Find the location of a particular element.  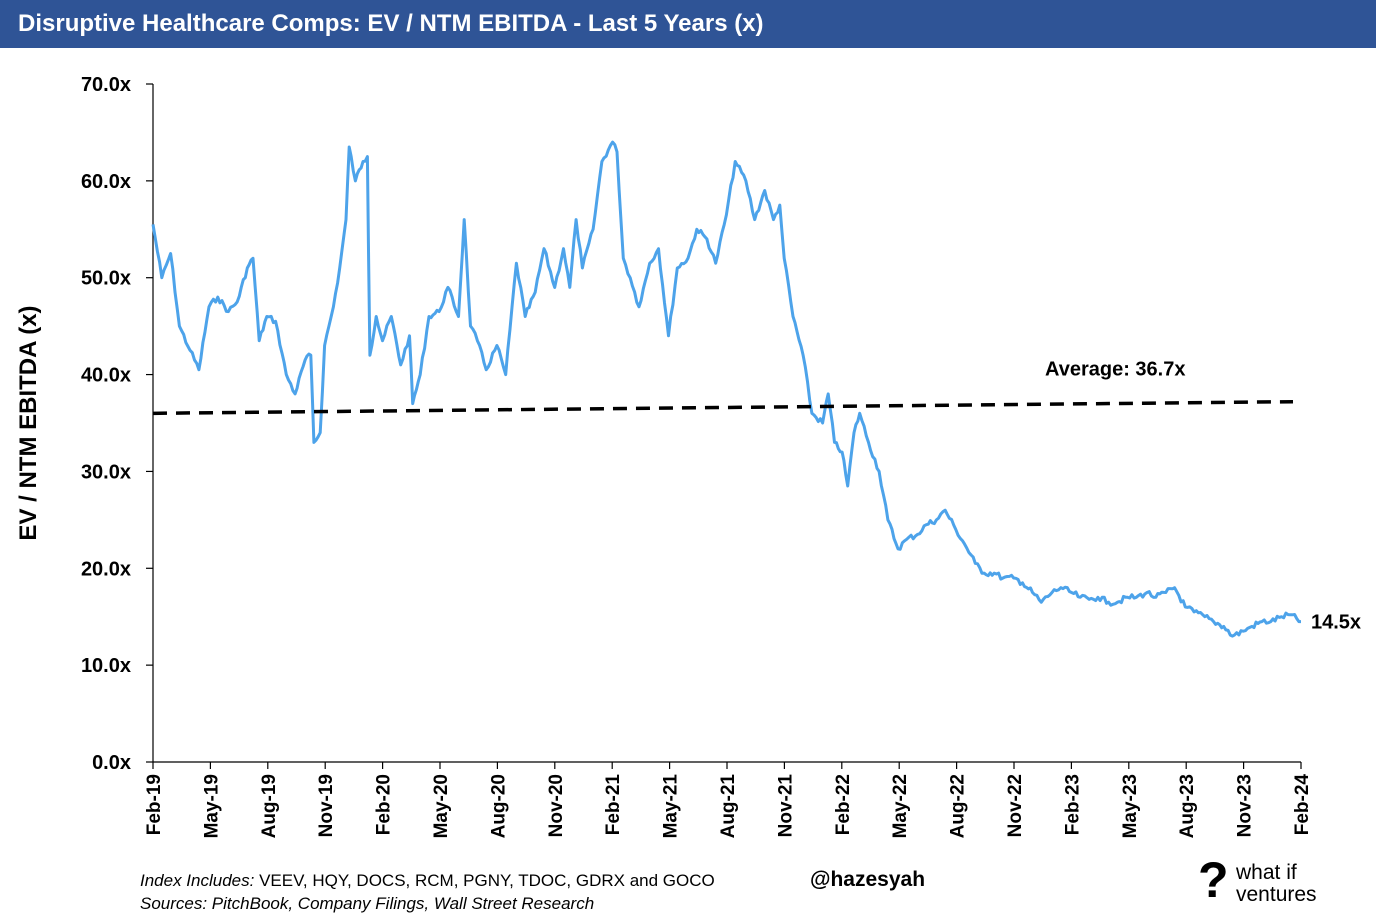

x-tick-label: Nov-20 is located at coordinates (556, 805).